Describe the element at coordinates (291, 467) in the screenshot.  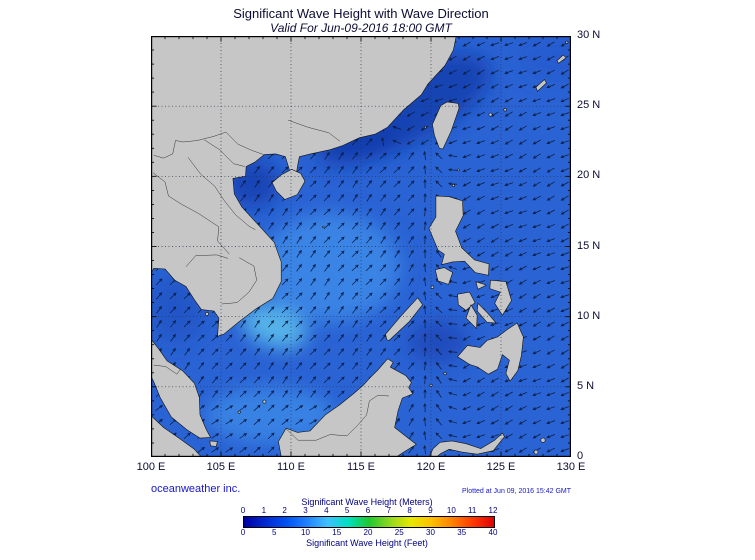
I see `lon-tick-label: 110 E` at that location.